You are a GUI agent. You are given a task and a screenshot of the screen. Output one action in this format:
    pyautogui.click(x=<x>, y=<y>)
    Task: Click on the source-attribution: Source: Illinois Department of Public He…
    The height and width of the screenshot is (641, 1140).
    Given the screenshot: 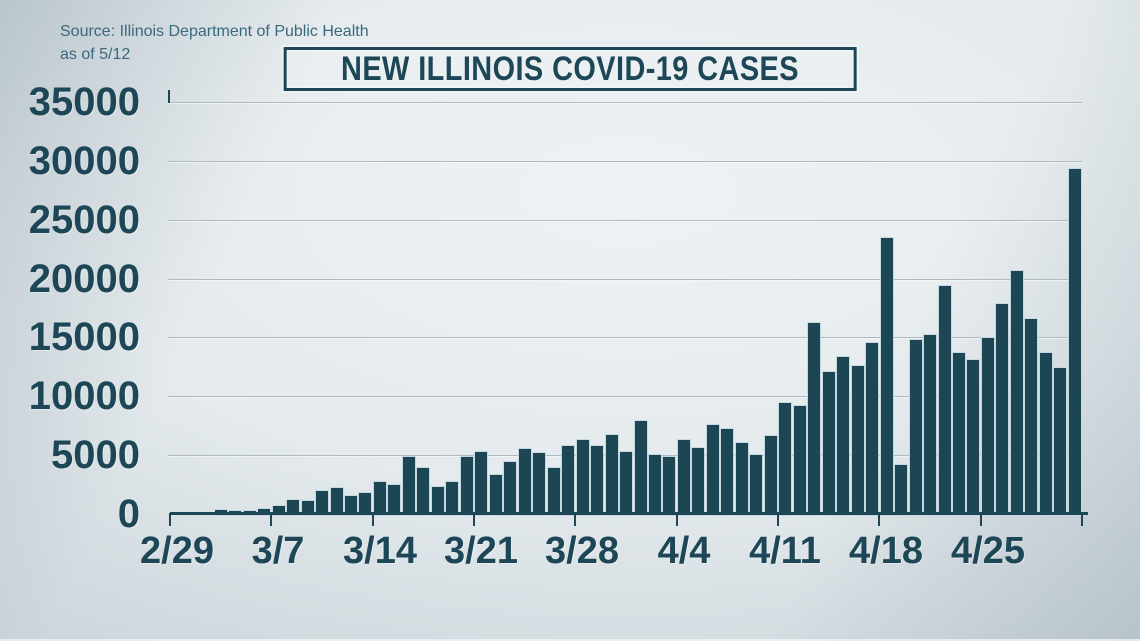 What is the action you would take?
    pyautogui.click(x=214, y=43)
    